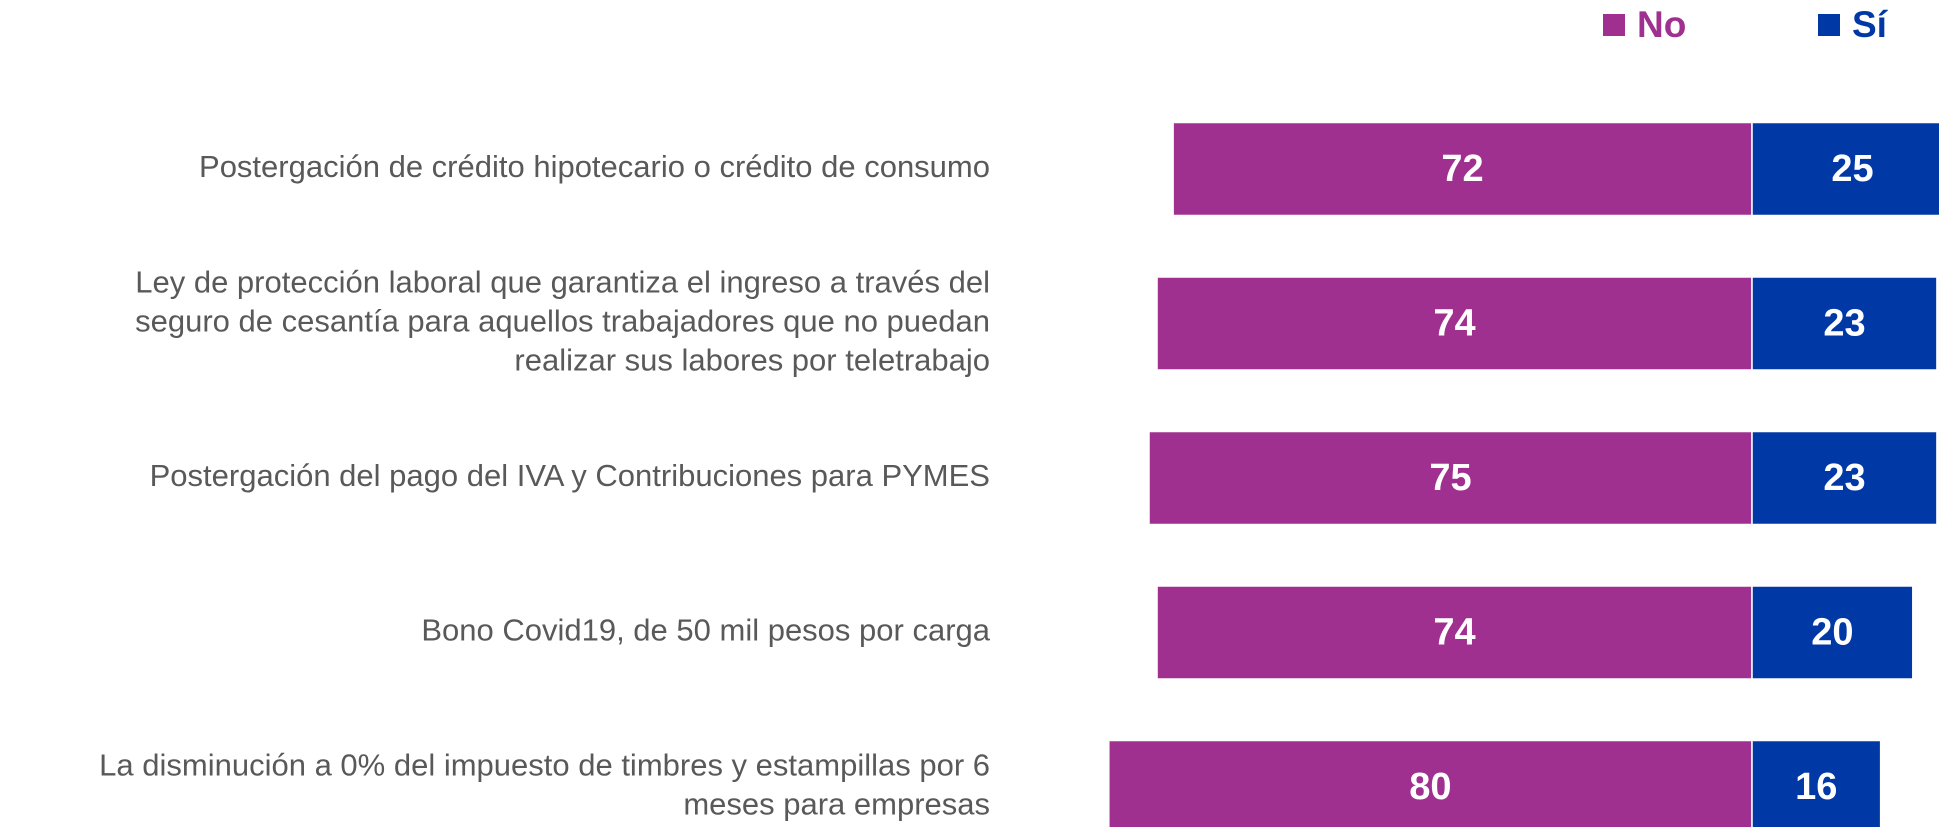 The image size is (1939, 827). I want to click on category-label: Bono Covid19, de 50 mil pesos por carga, so click(705, 630).